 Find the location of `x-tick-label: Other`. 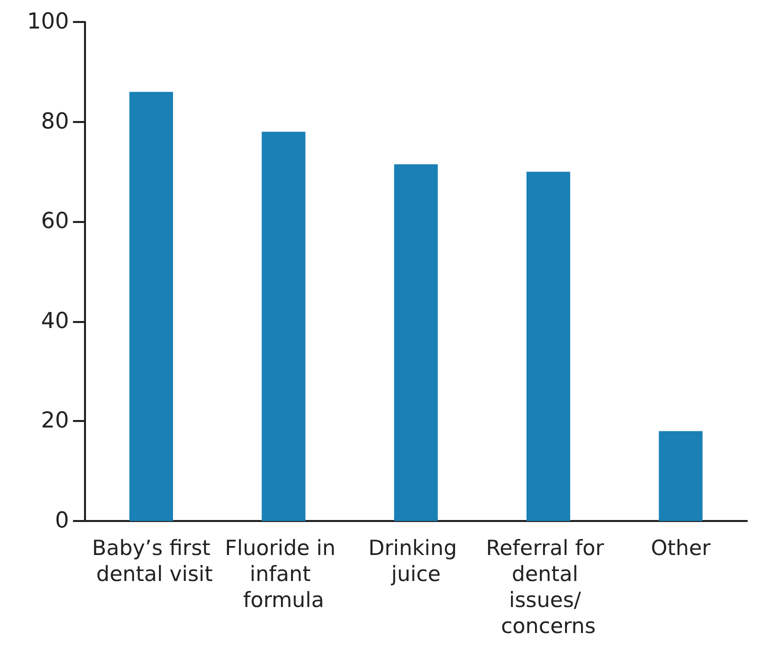

x-tick-label: Other is located at coordinates (680, 548).